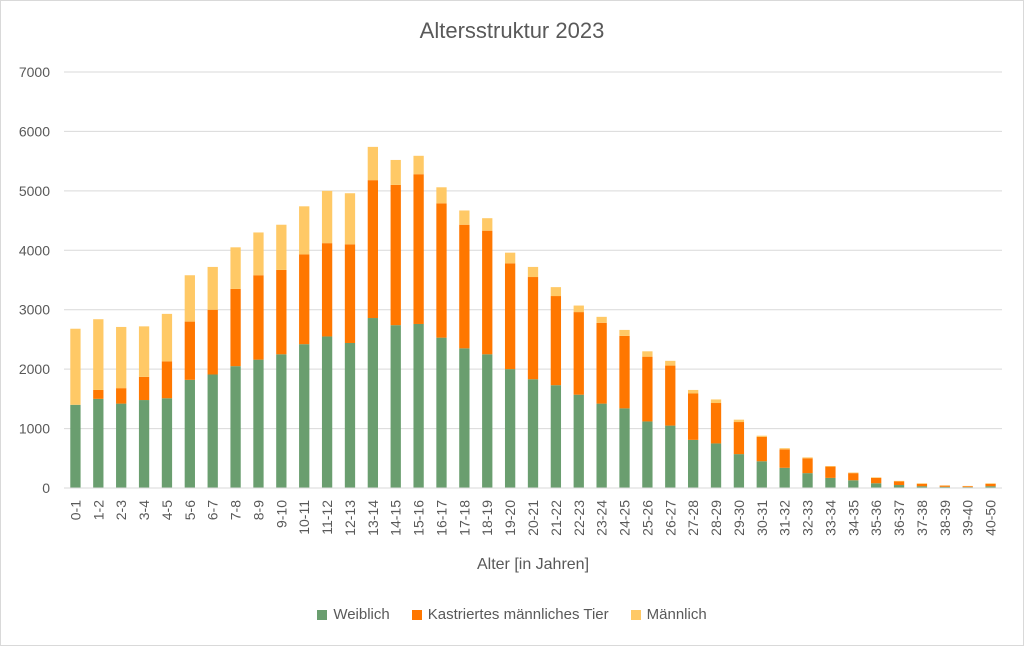 Image resolution: width=1024 pixels, height=646 pixels. I want to click on x-tick-label: 1-2, so click(98, 510).